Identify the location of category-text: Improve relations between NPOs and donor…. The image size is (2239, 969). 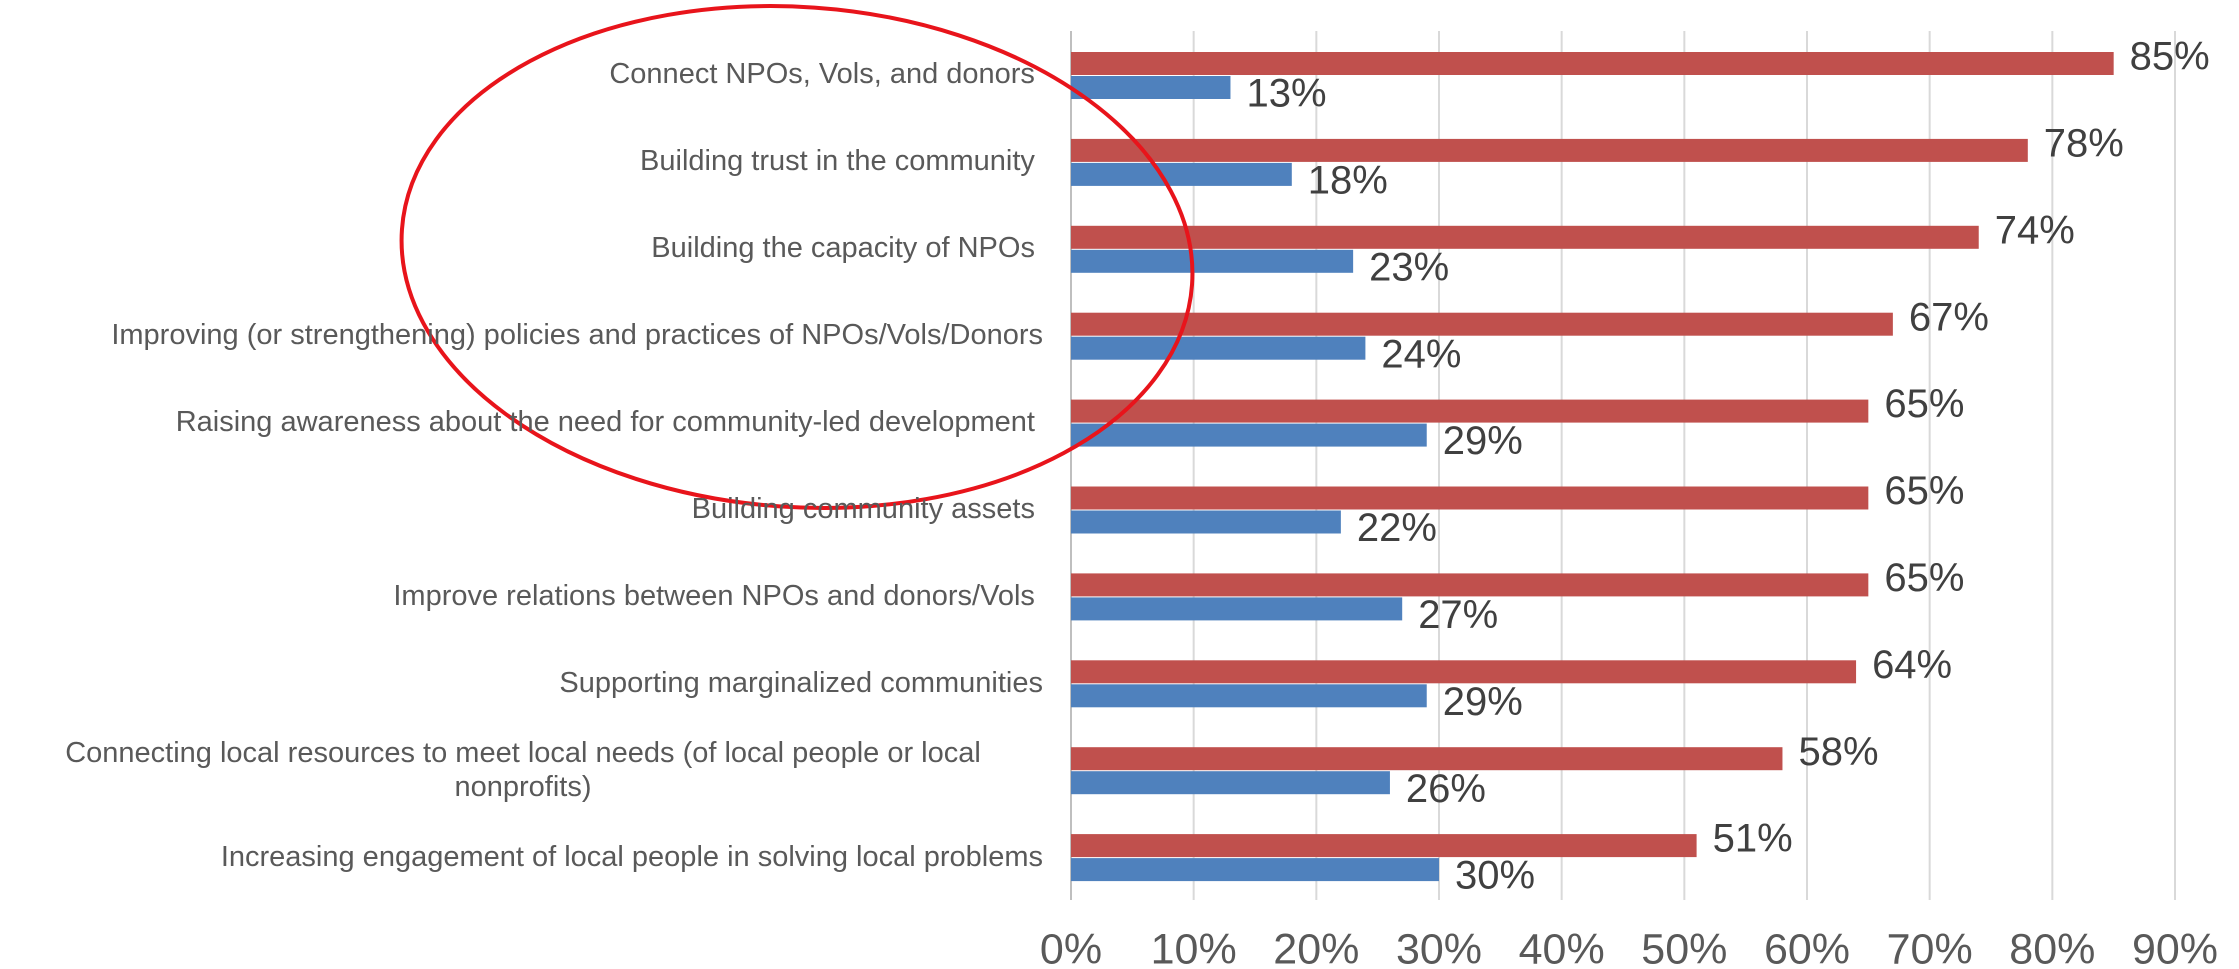
(718, 595).